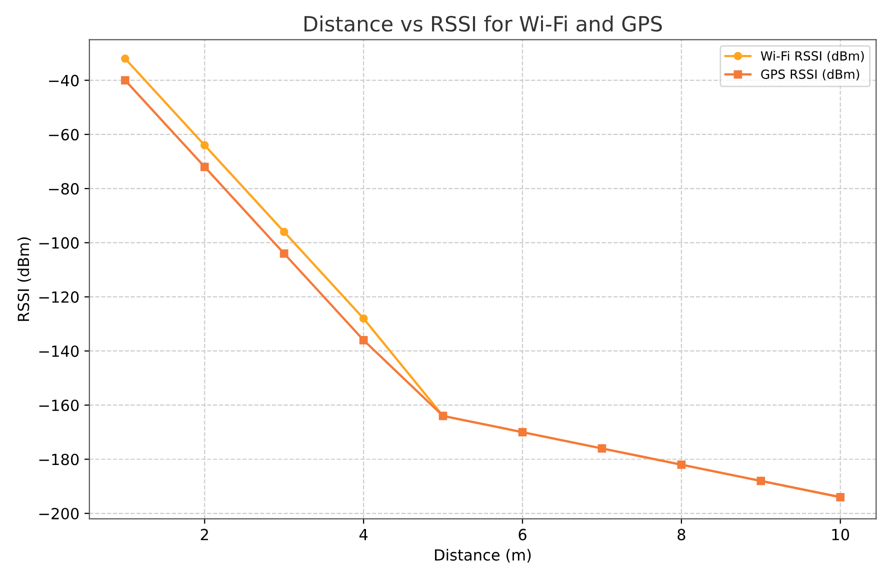  Describe the element at coordinates (522, 534) in the screenshot. I see `x-tick-label: 6` at that location.